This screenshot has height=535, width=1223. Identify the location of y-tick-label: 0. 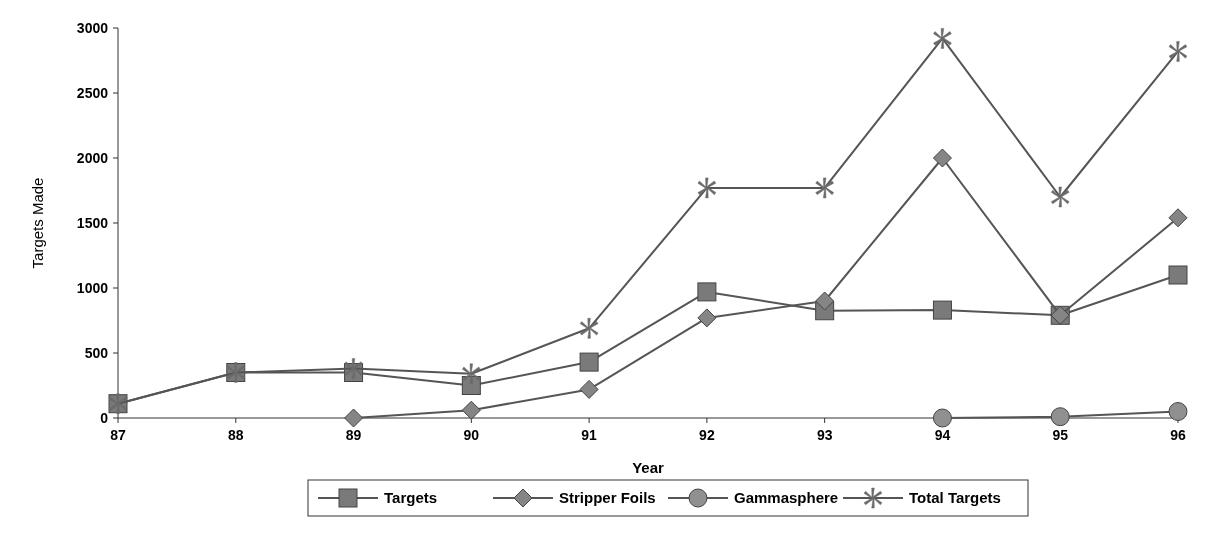
(104, 417).